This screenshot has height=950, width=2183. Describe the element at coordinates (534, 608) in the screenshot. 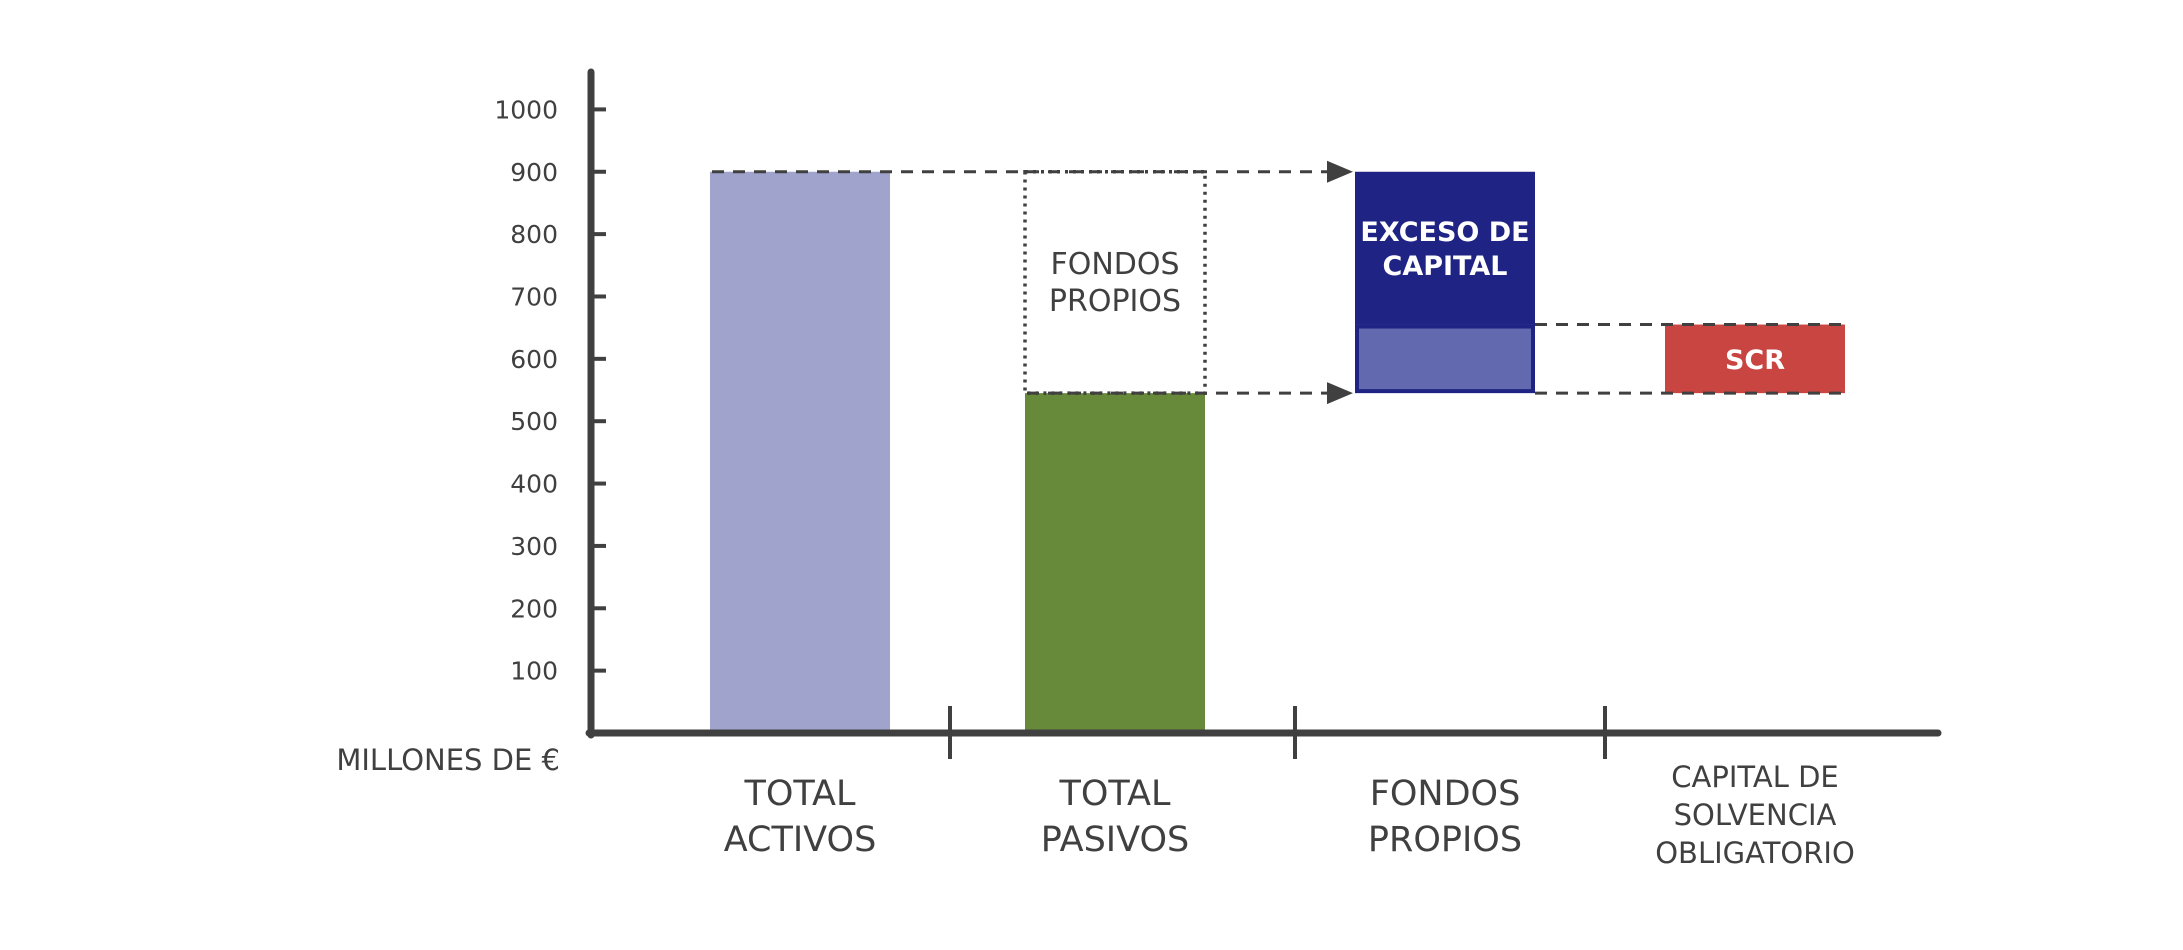

I see `y-tick-label-1: 200` at that location.